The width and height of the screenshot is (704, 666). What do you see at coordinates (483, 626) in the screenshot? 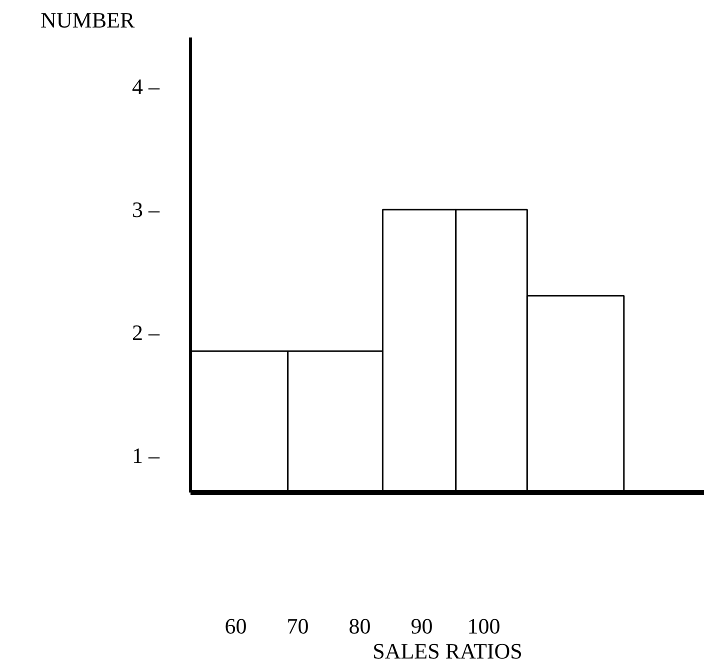
I see `x-tick-label: 100` at bounding box center [483, 626].